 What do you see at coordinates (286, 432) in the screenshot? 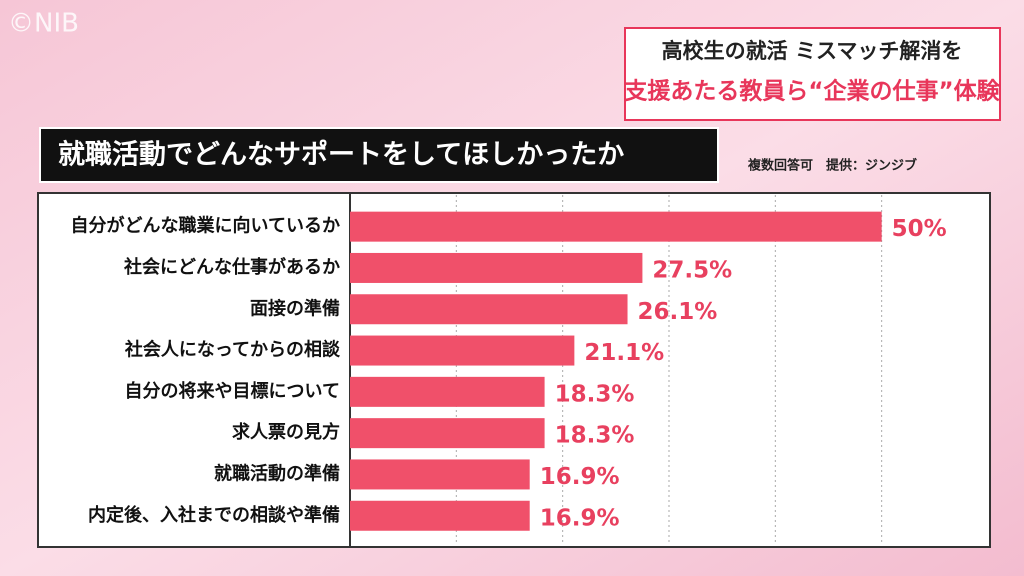
I see `category-label: 求人票の見方` at bounding box center [286, 432].